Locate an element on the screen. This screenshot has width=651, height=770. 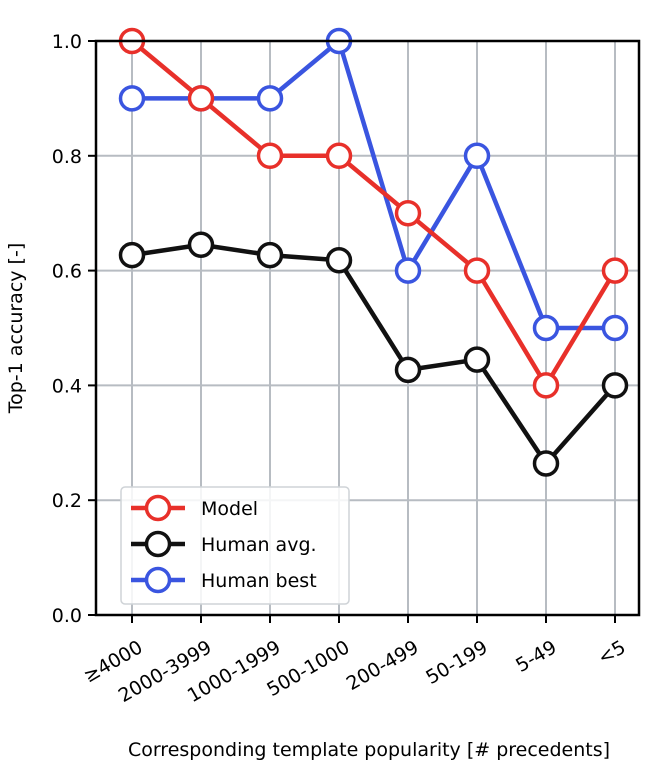
legend: Model Human avg. Human best is located at coordinates (235, 545).